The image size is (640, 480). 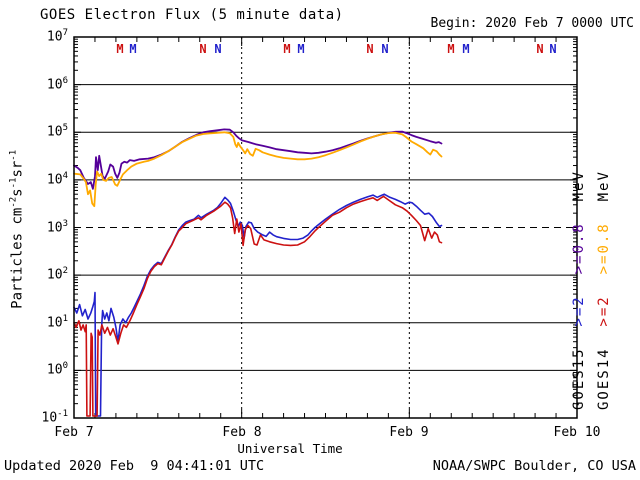 What do you see at coordinates (57, 131) in the screenshot?
I see `y-tick-label: 10⁵` at bounding box center [57, 131].